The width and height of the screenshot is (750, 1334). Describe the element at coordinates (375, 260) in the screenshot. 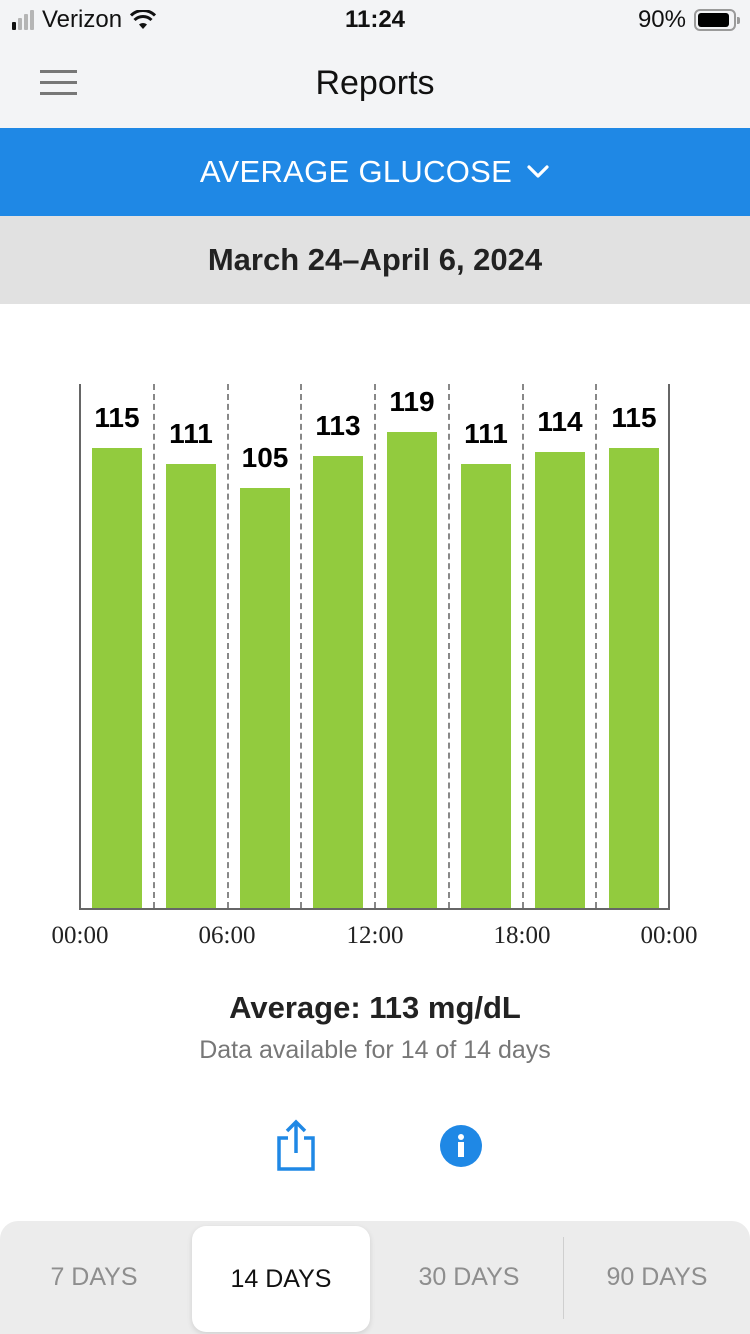

I see `date-range: March 24–April 6, 2024` at that location.